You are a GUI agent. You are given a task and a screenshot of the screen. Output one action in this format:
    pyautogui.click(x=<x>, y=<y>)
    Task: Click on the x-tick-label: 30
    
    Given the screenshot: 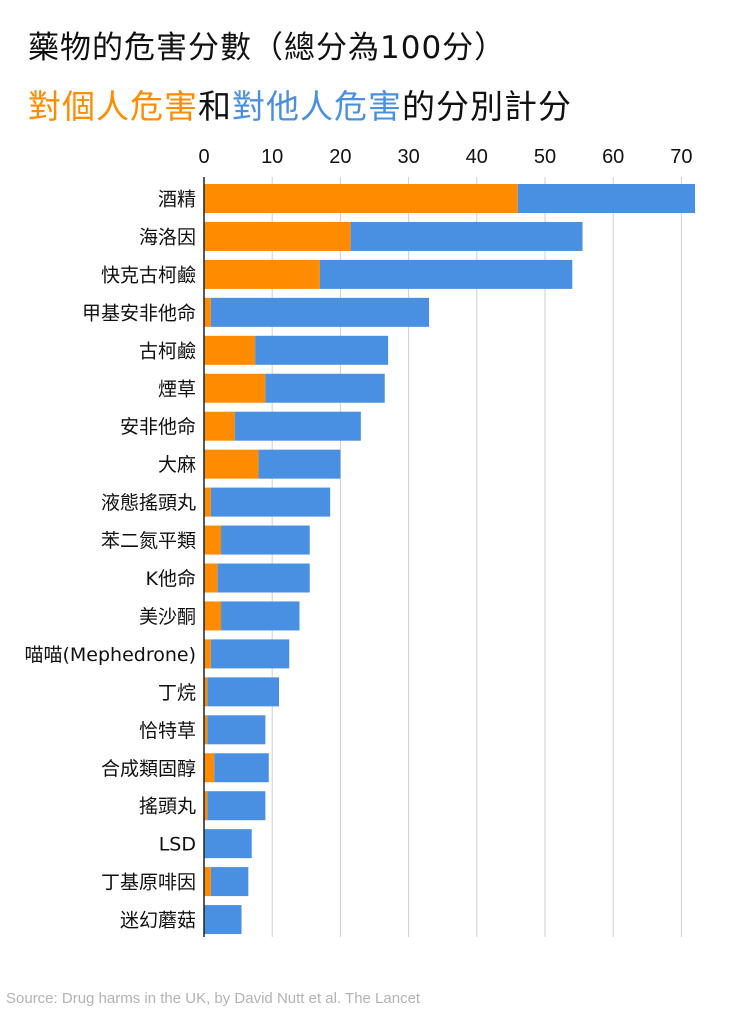 What is the action you would take?
    pyautogui.click(x=408, y=157)
    